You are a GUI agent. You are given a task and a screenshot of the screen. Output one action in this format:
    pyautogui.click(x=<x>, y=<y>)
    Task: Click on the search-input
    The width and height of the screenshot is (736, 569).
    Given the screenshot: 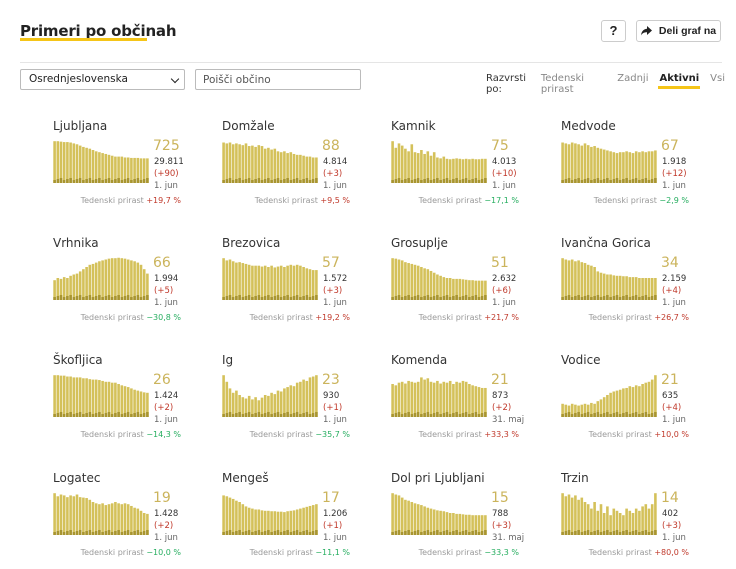 What is the action you would take?
    pyautogui.click(x=278, y=79)
    